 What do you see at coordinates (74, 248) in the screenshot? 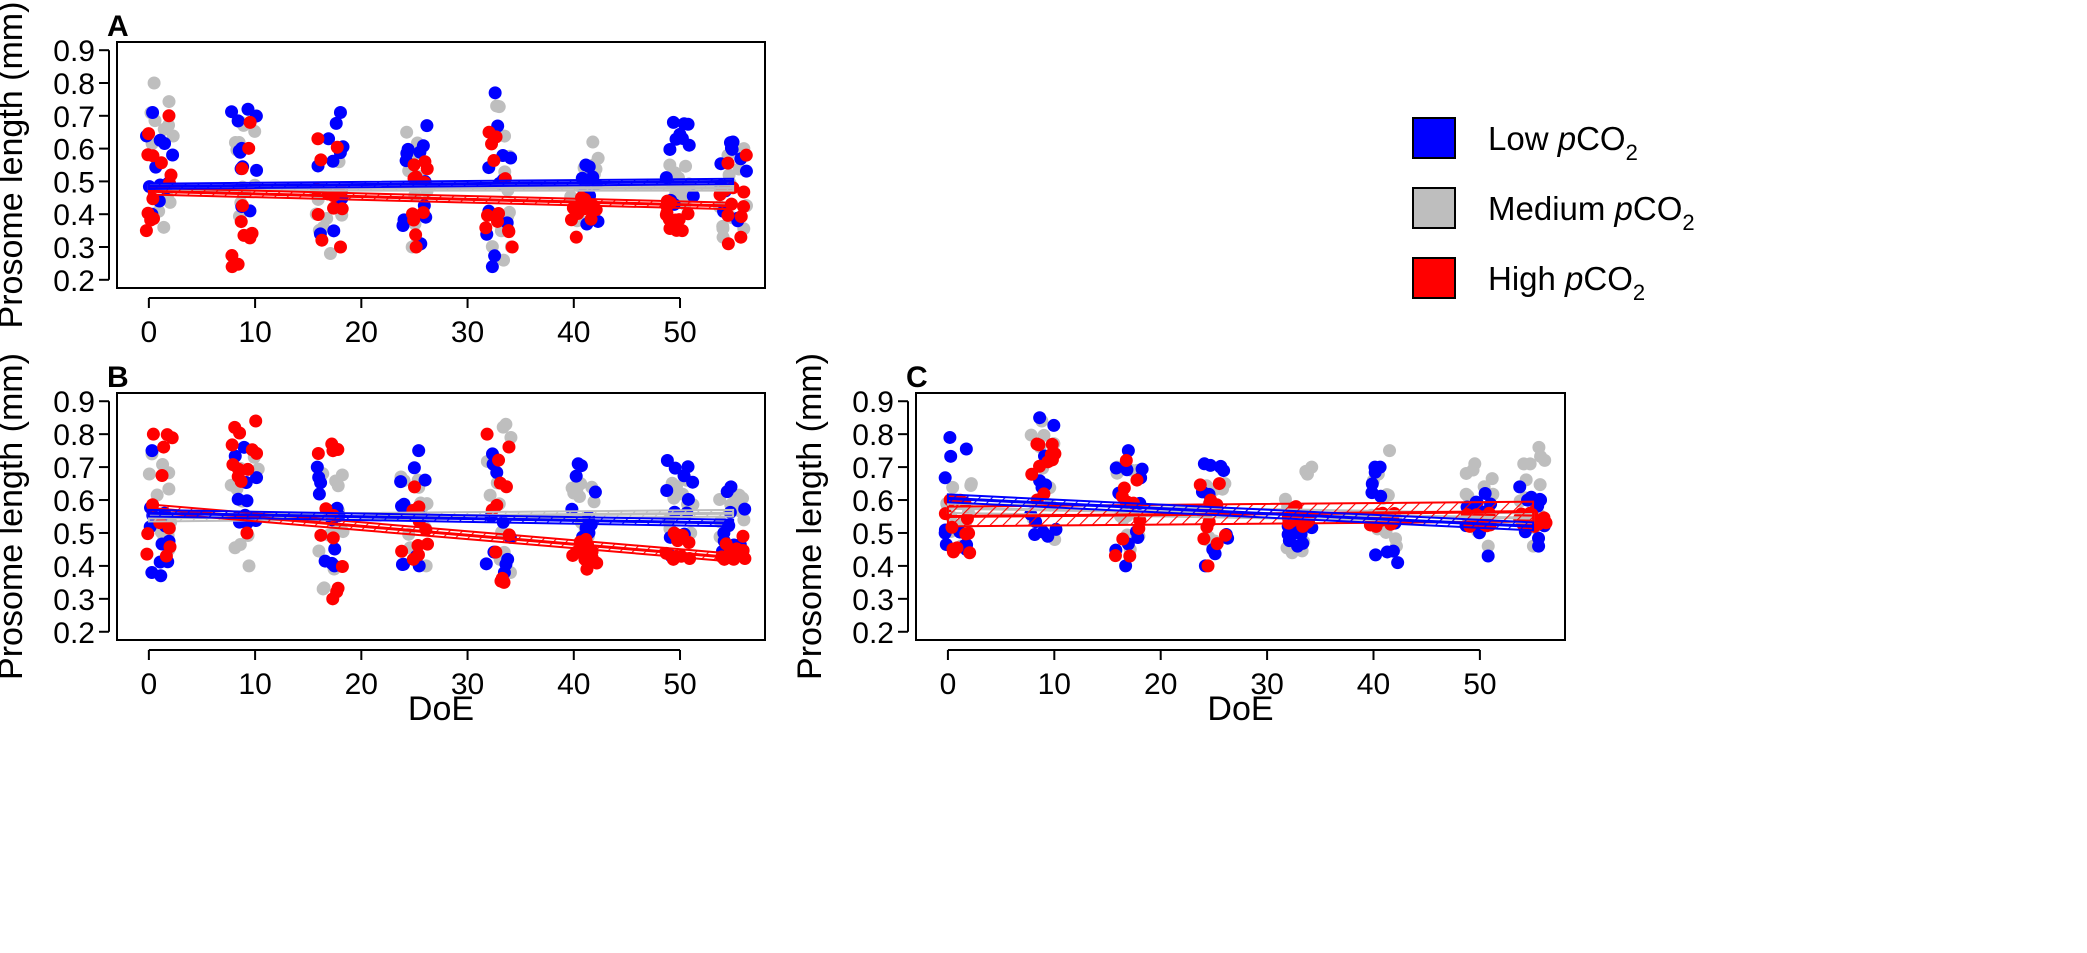
I see `y-tick-label: 0.3` at bounding box center [74, 248].